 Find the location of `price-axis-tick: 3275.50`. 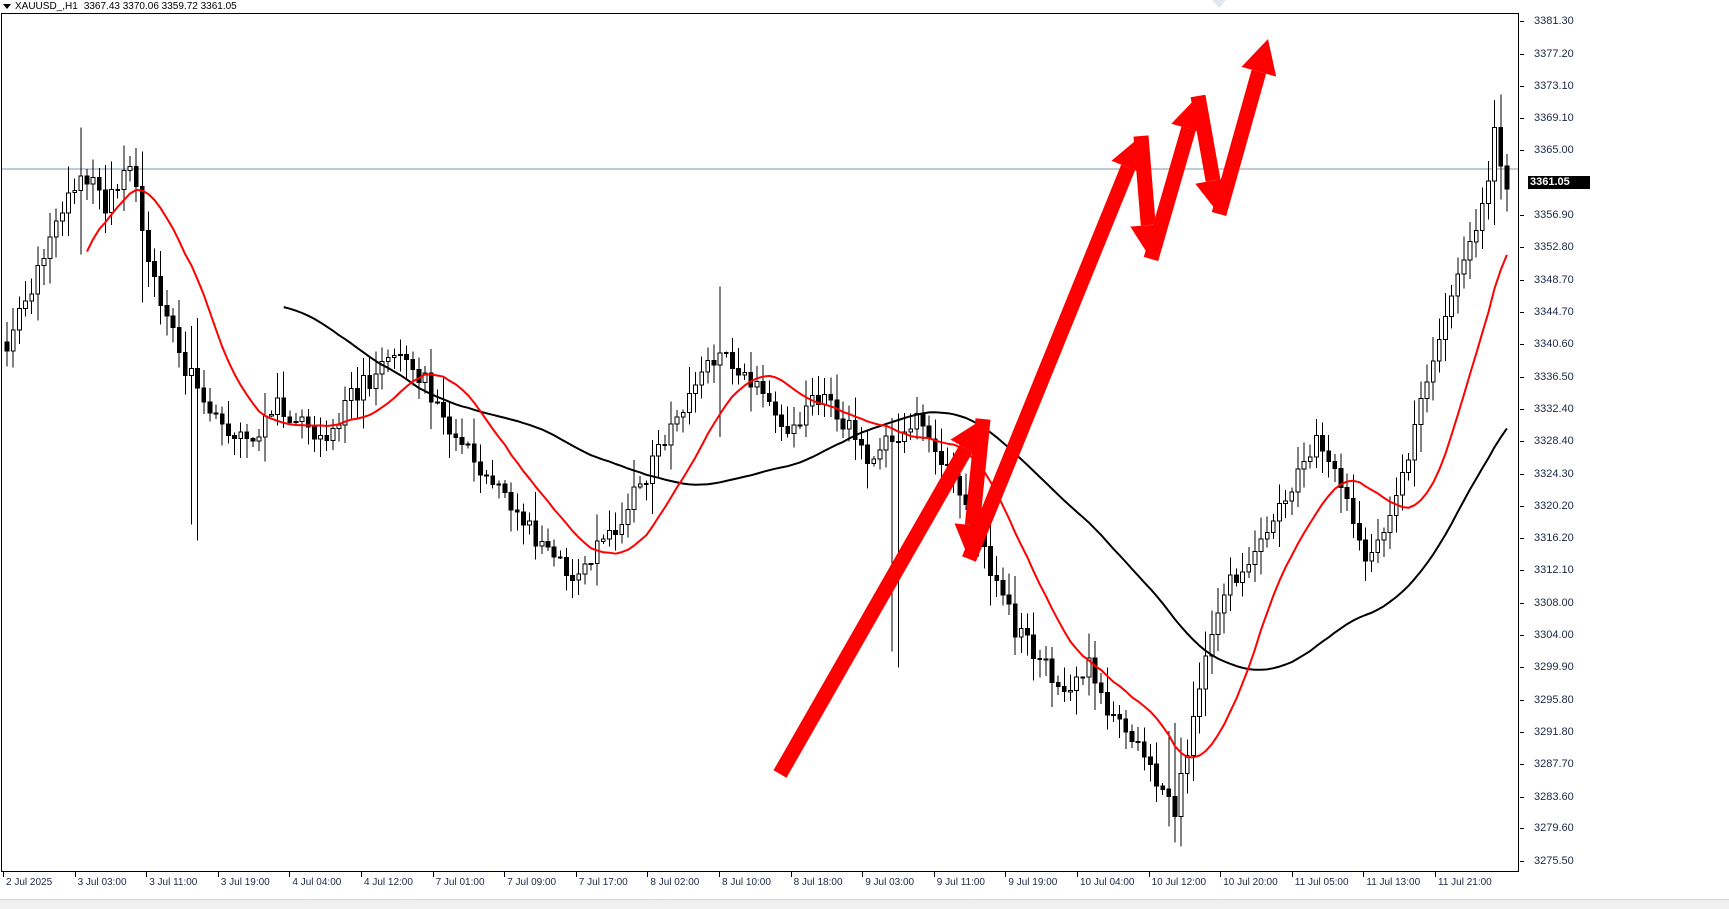

price-axis-tick: 3275.50 is located at coordinates (1624, 861).